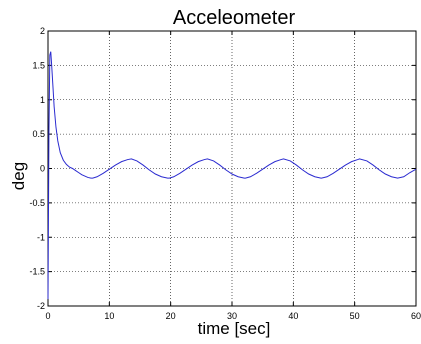 This screenshot has height=344, width=421. Describe the element at coordinates (47, 316) in the screenshot. I see `x-tick-label: 0` at that location.